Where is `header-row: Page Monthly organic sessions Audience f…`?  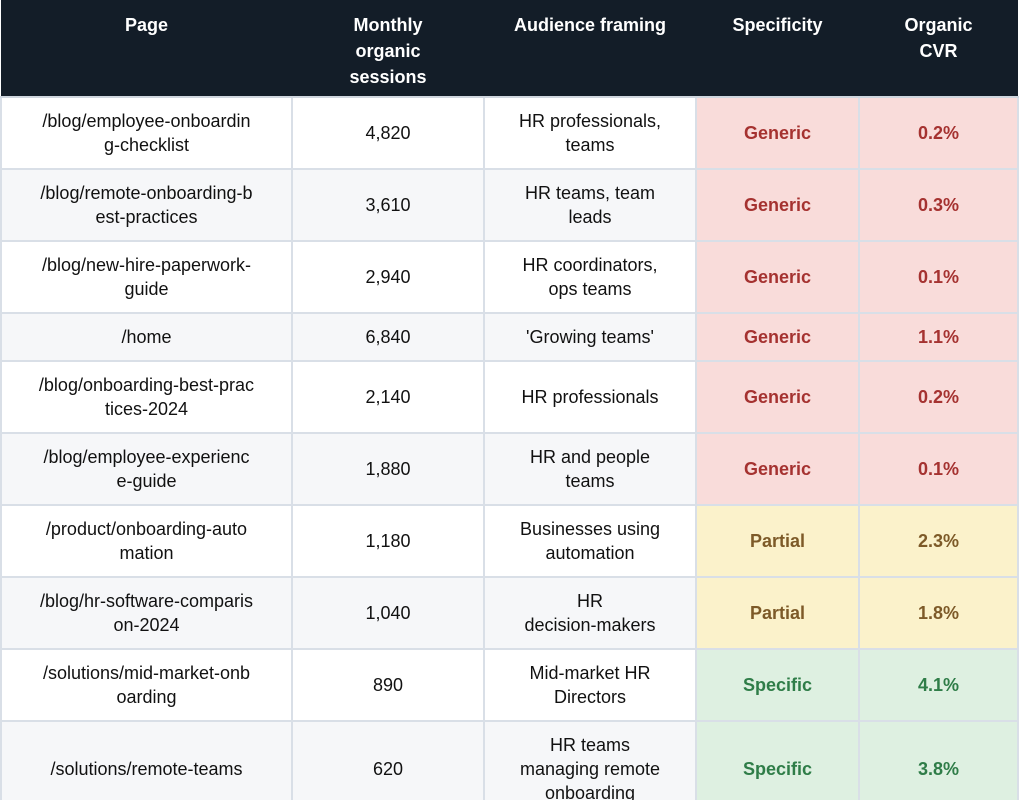
header-row: Page Monthly organic sessions Audience f… is located at coordinates (509, 49).